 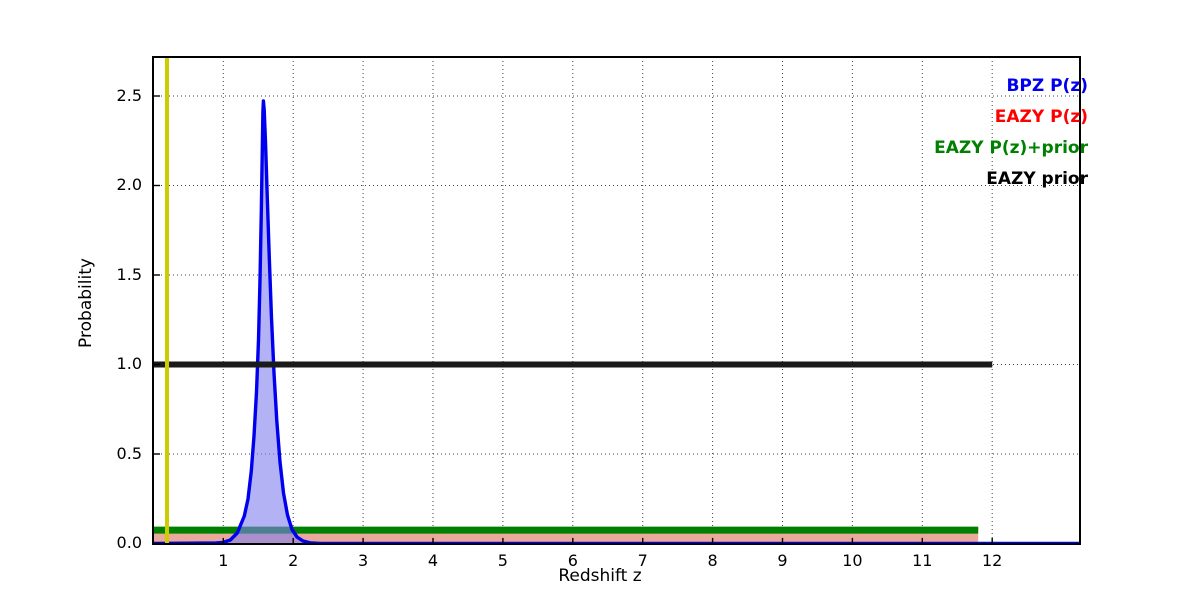 I want to click on y-tick-marks, so click(x=156, y=320).